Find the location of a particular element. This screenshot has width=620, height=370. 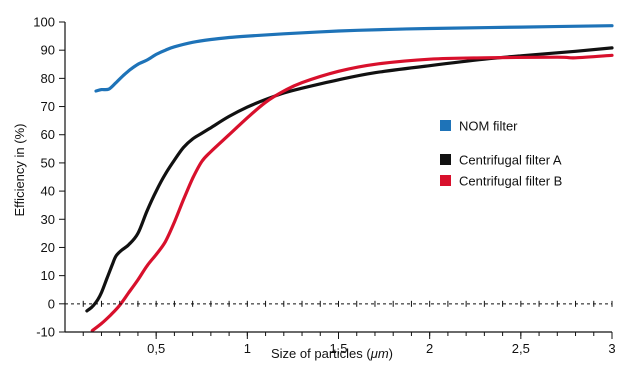

x-tick-label: 0,5 is located at coordinates (156, 348).